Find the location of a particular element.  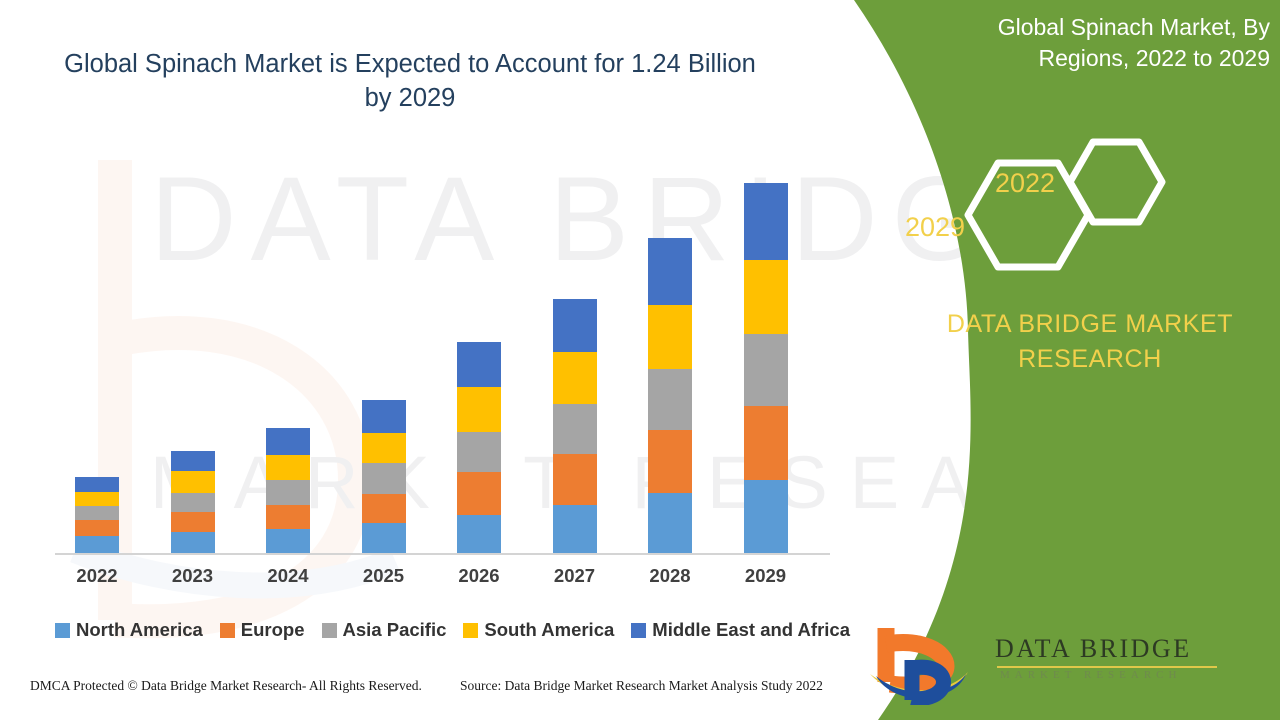

bar-group-2022 is located at coordinates (97, 515).